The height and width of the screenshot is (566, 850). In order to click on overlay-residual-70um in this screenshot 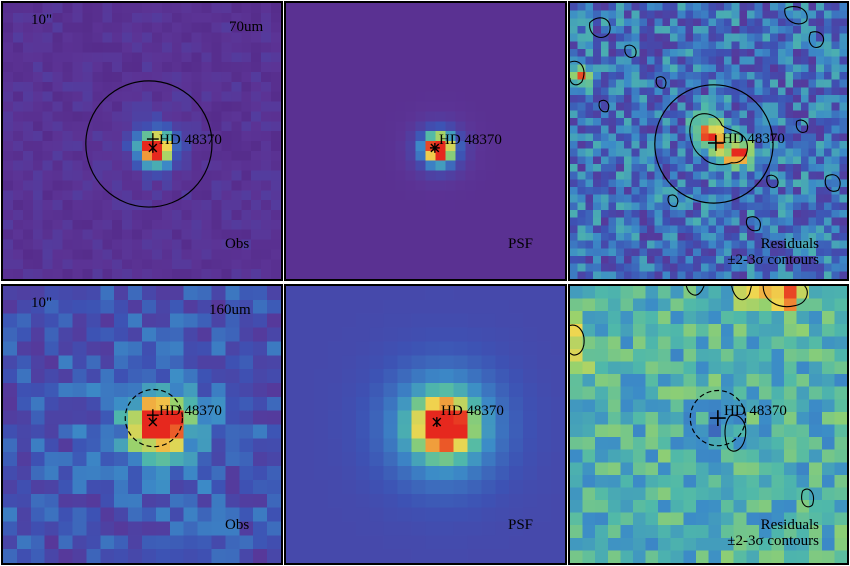, I will do `click(705, 119)`.